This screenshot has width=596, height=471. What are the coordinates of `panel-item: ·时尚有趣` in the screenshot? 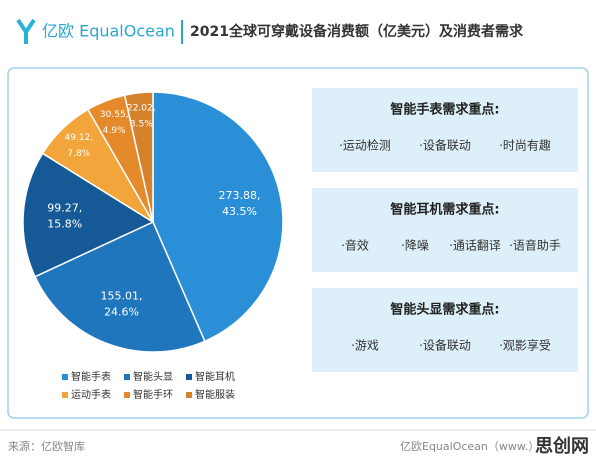 It's located at (525, 145).